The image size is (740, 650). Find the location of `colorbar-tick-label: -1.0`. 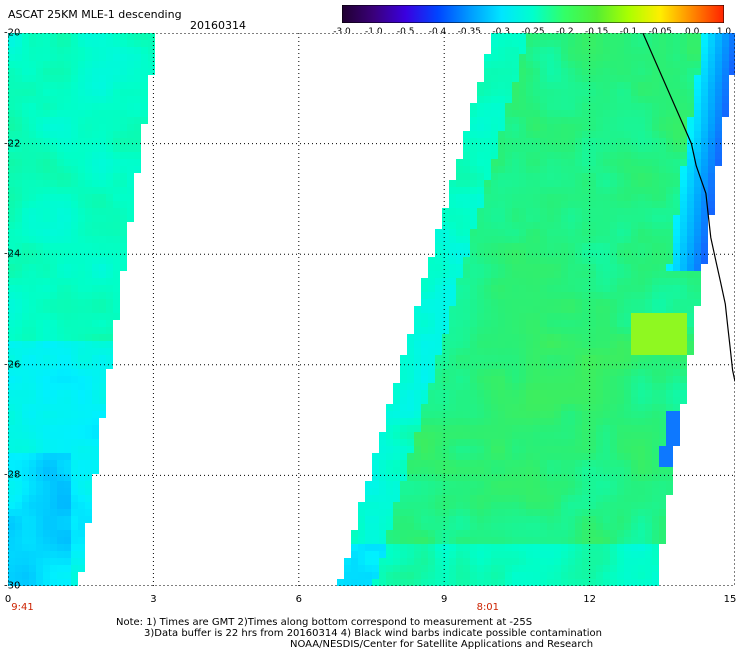

colorbar-tick-label: -1.0 is located at coordinates (374, 32).